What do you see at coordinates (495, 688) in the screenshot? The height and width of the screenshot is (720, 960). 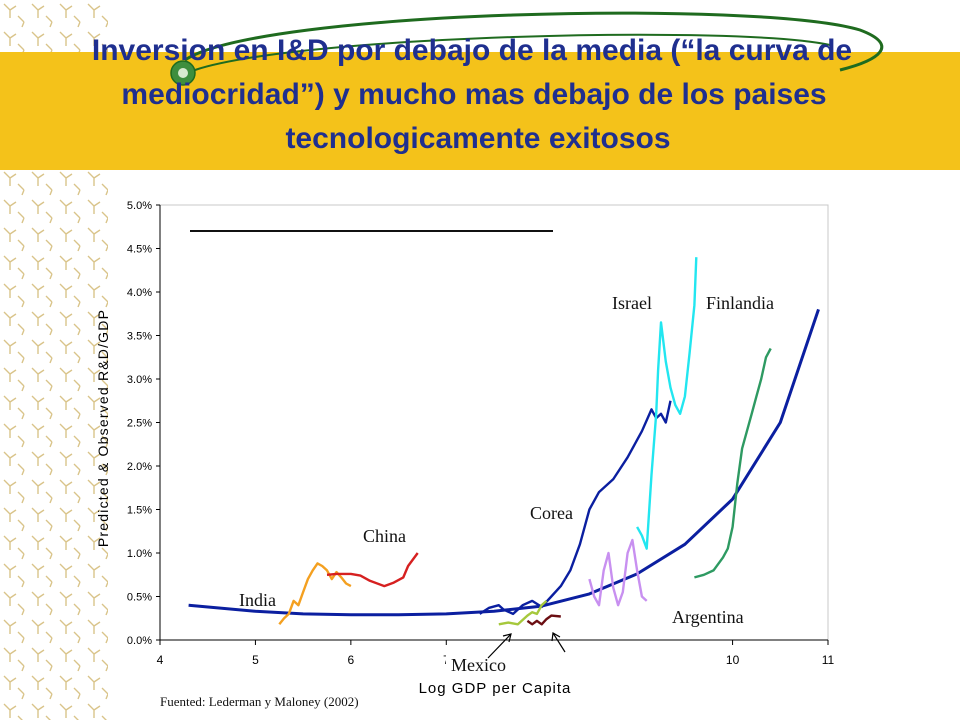 I see `x-axis-label: Log GDP per Capita` at bounding box center [495, 688].